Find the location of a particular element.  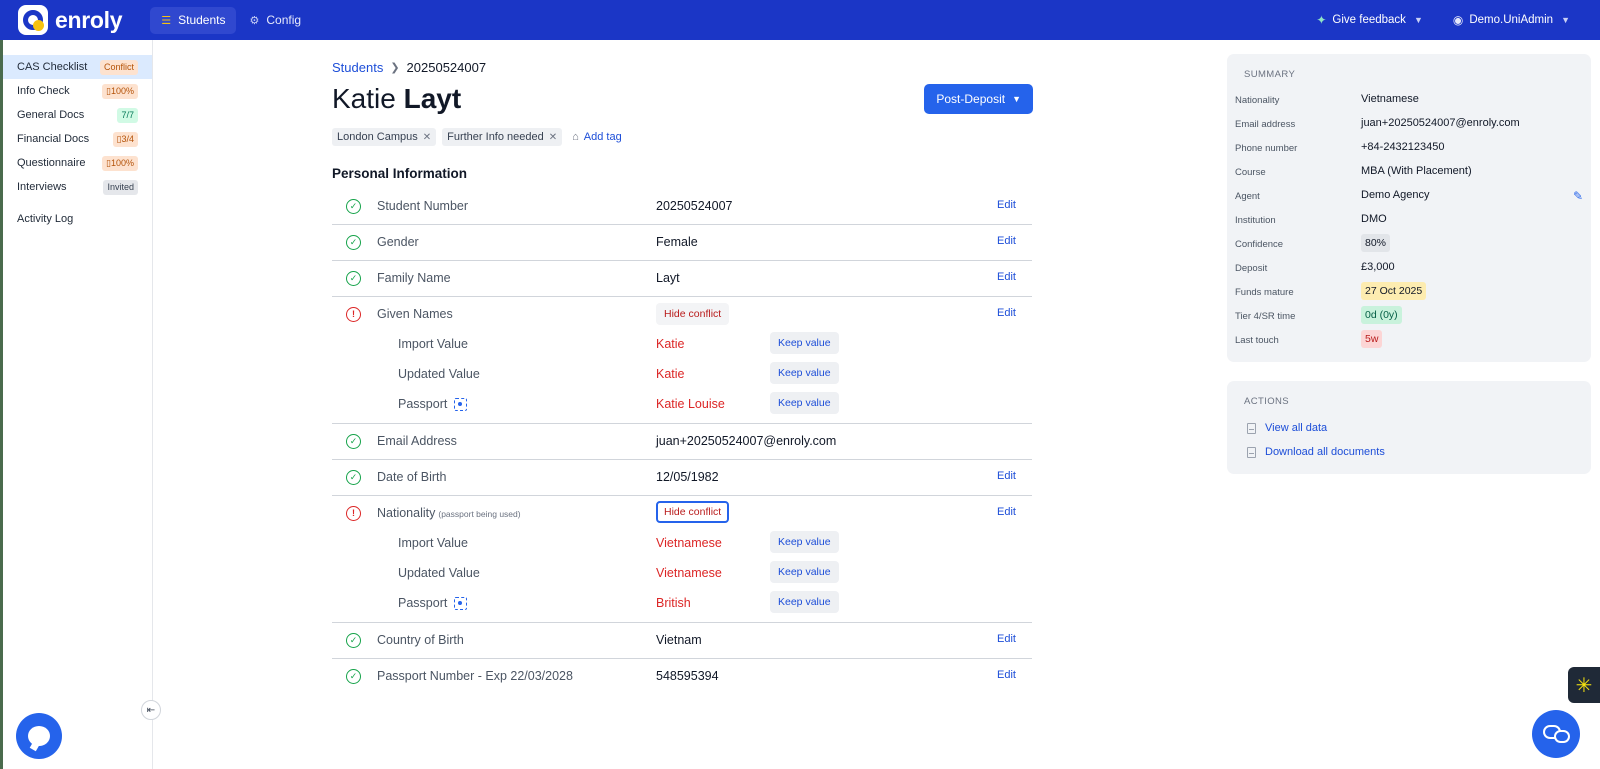

summary-row-course: Course MBA (With Placement) is located at coordinates (1405, 173).